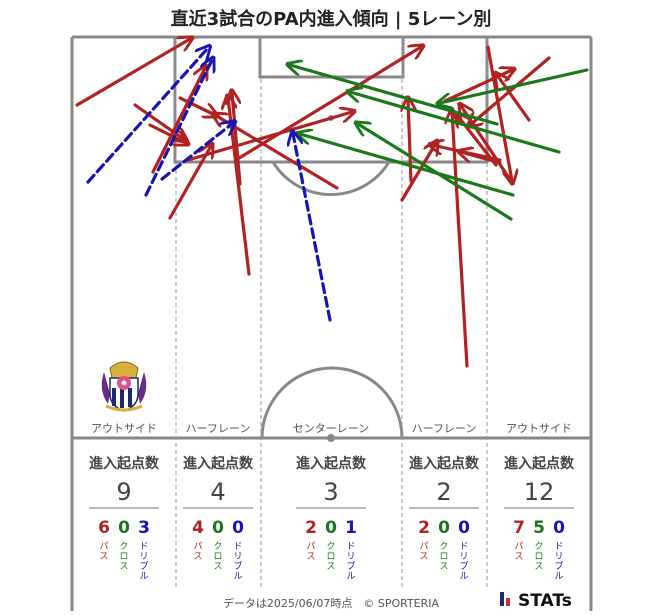 This screenshot has height=615, width=663. What do you see at coordinates (508, 602) in the screenshot?
I see `stats-brand-icon-accent` at bounding box center [508, 602].